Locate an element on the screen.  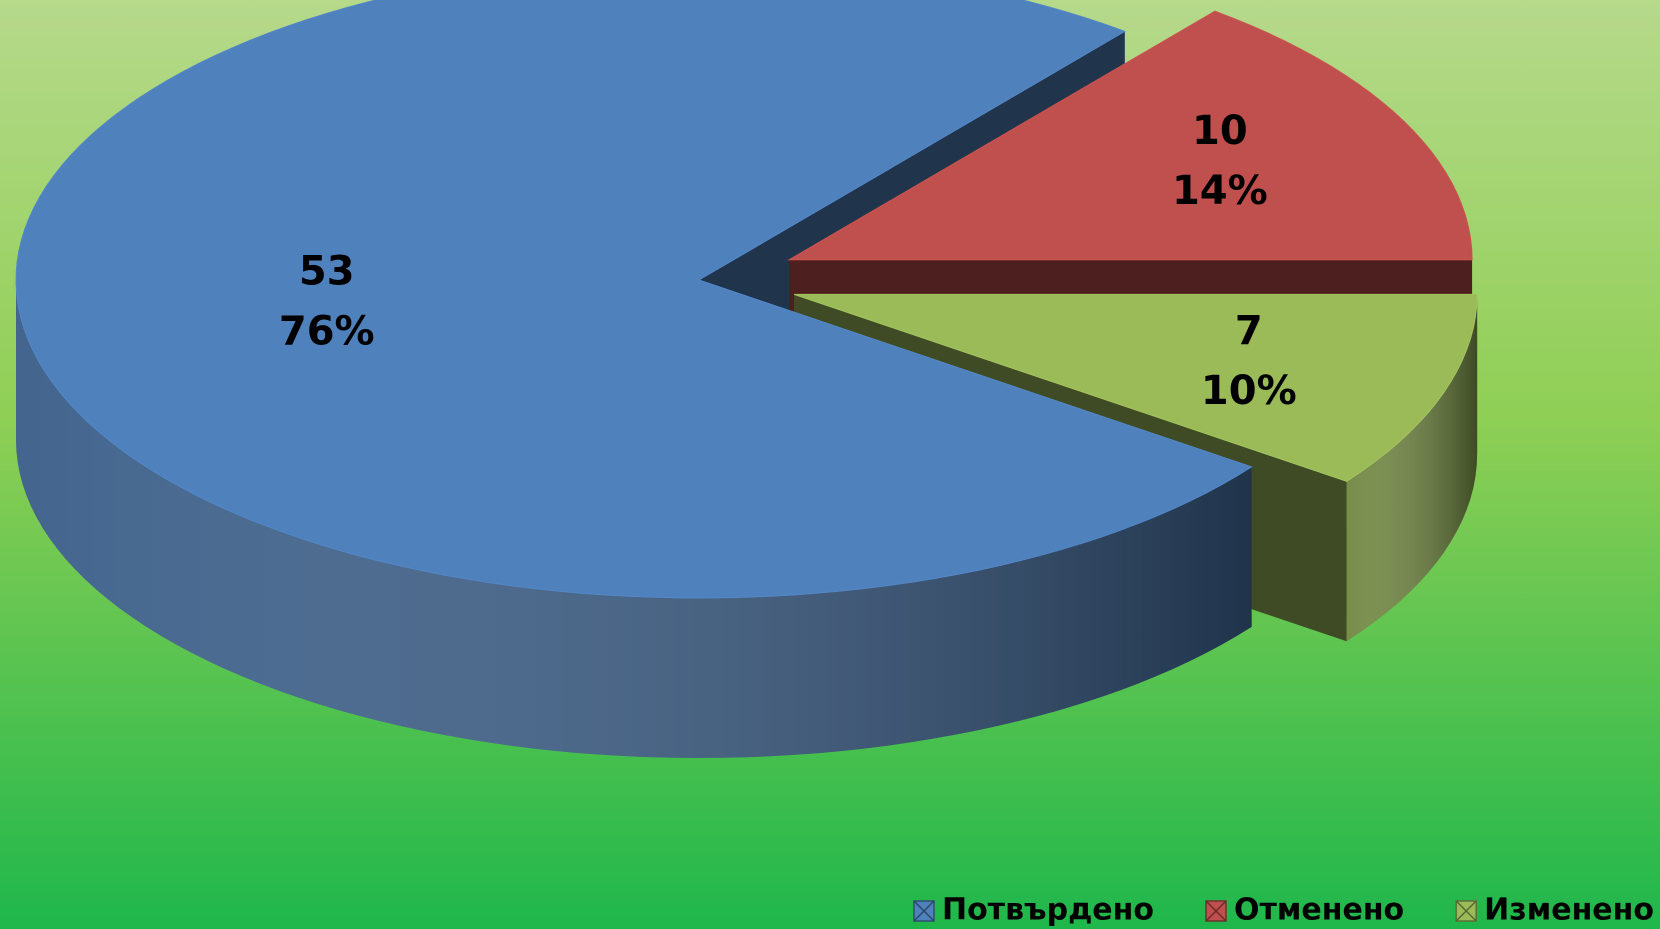
data-label: 53 is located at coordinates (327, 271).